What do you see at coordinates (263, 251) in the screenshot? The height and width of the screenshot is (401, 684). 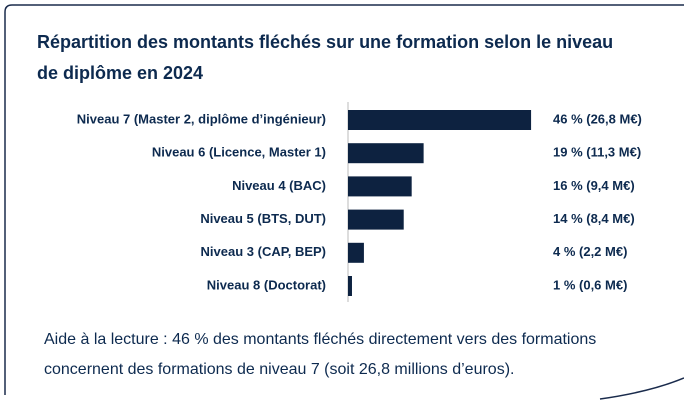 I see `category-label: Niveau 3 (CAP, BEP)` at bounding box center [263, 251].